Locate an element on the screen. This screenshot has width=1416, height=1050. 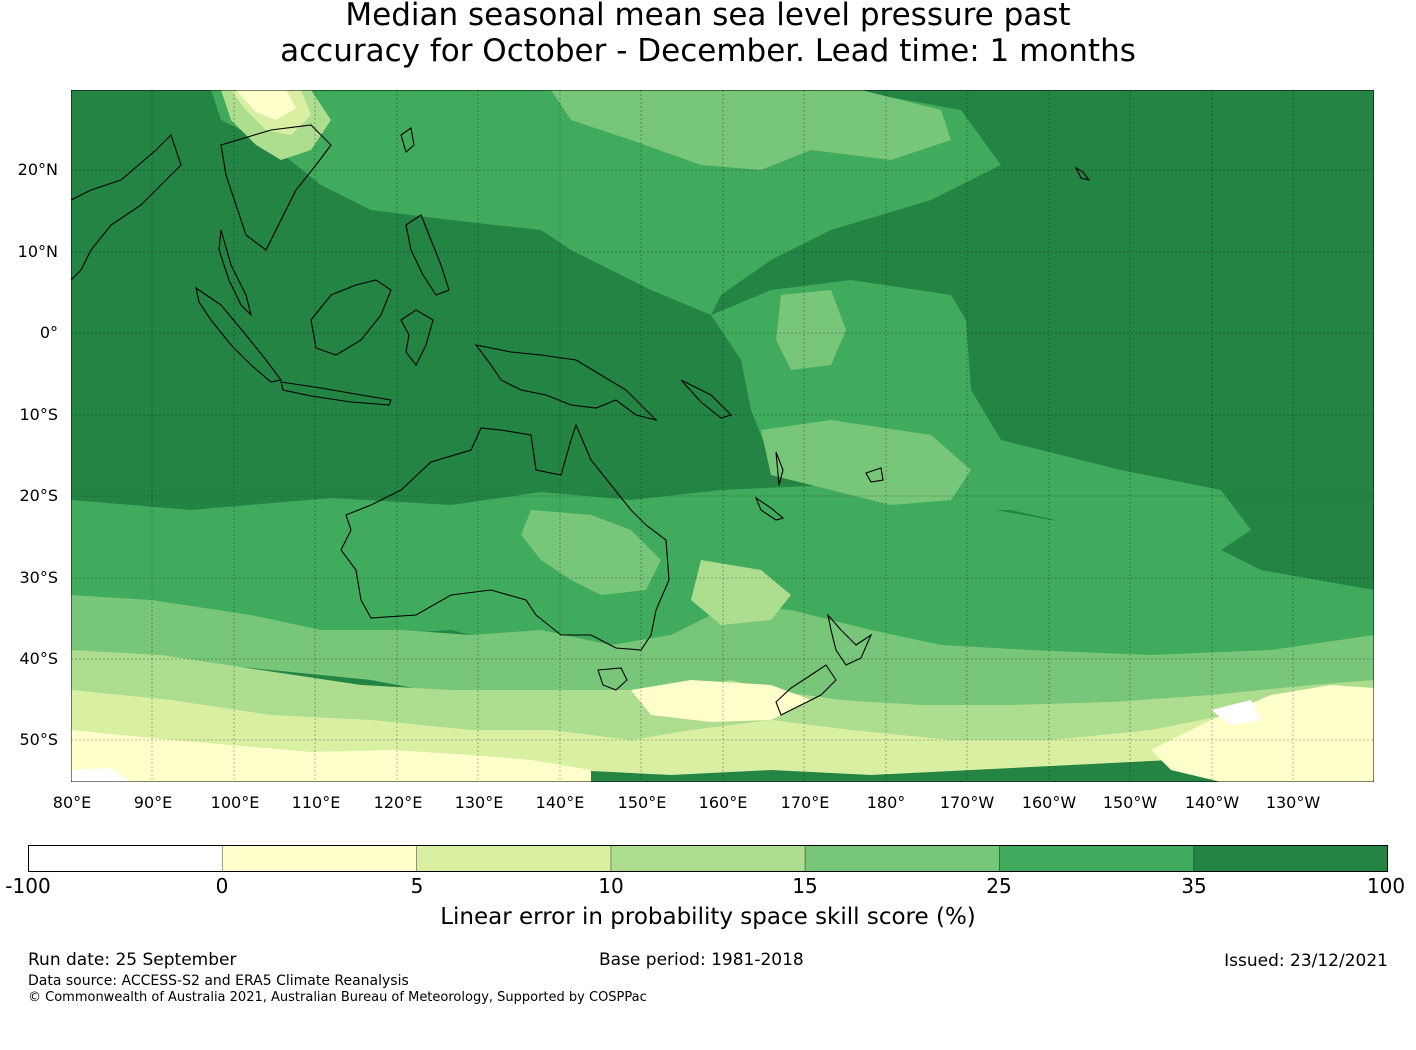
run-date: Run date: 25 September is located at coordinates (132, 960).